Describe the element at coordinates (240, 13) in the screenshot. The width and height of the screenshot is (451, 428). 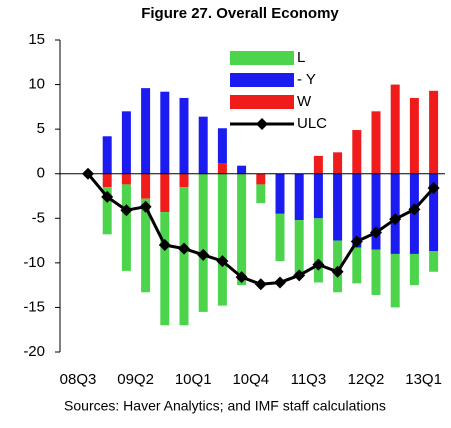
I see `chart-title: Figure 27. Overall Economy` at that location.